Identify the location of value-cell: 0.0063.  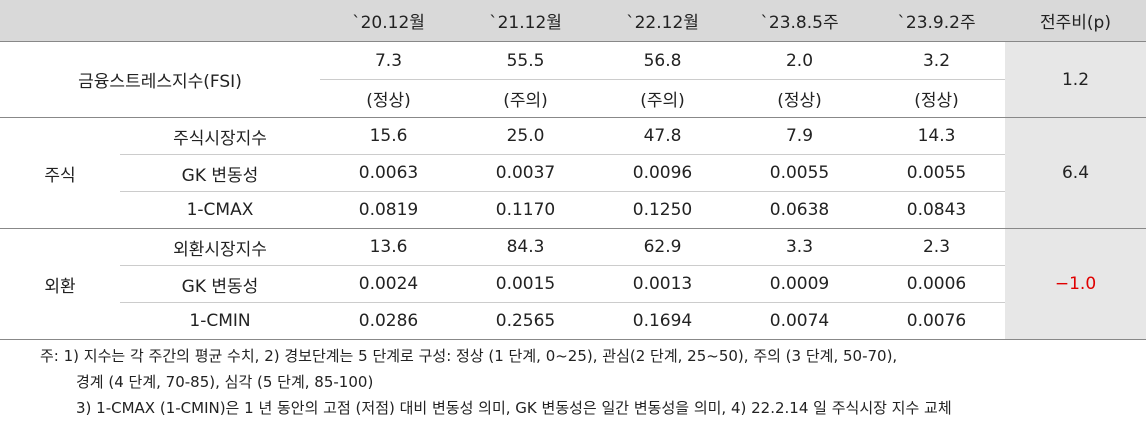
(388, 173).